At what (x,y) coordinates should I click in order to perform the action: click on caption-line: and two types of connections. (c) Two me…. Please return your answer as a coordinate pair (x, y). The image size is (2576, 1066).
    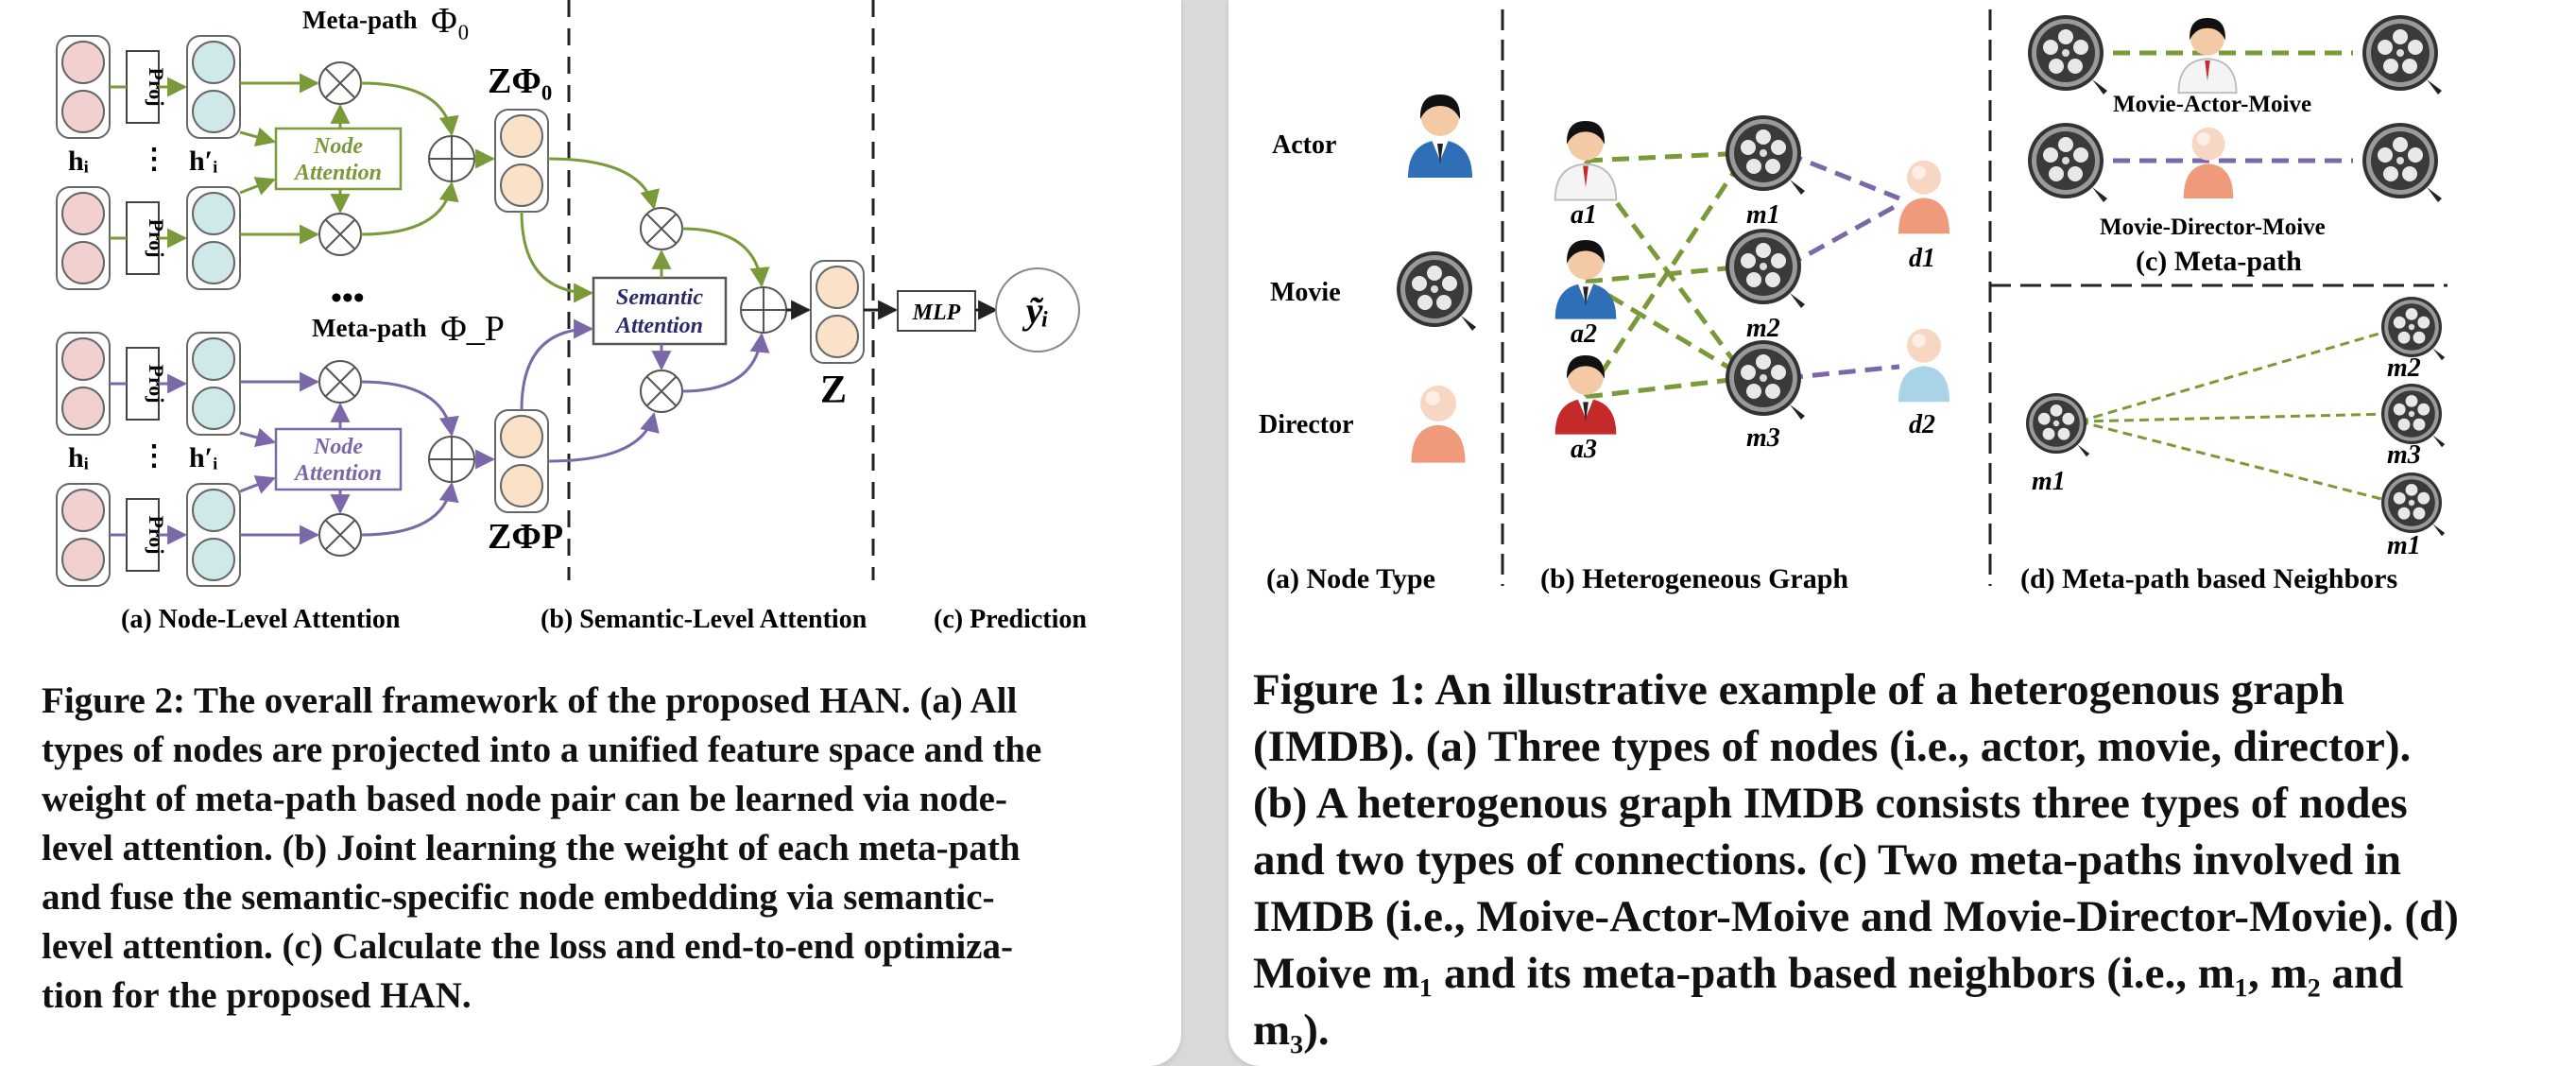
    Looking at the image, I should click on (1827, 860).